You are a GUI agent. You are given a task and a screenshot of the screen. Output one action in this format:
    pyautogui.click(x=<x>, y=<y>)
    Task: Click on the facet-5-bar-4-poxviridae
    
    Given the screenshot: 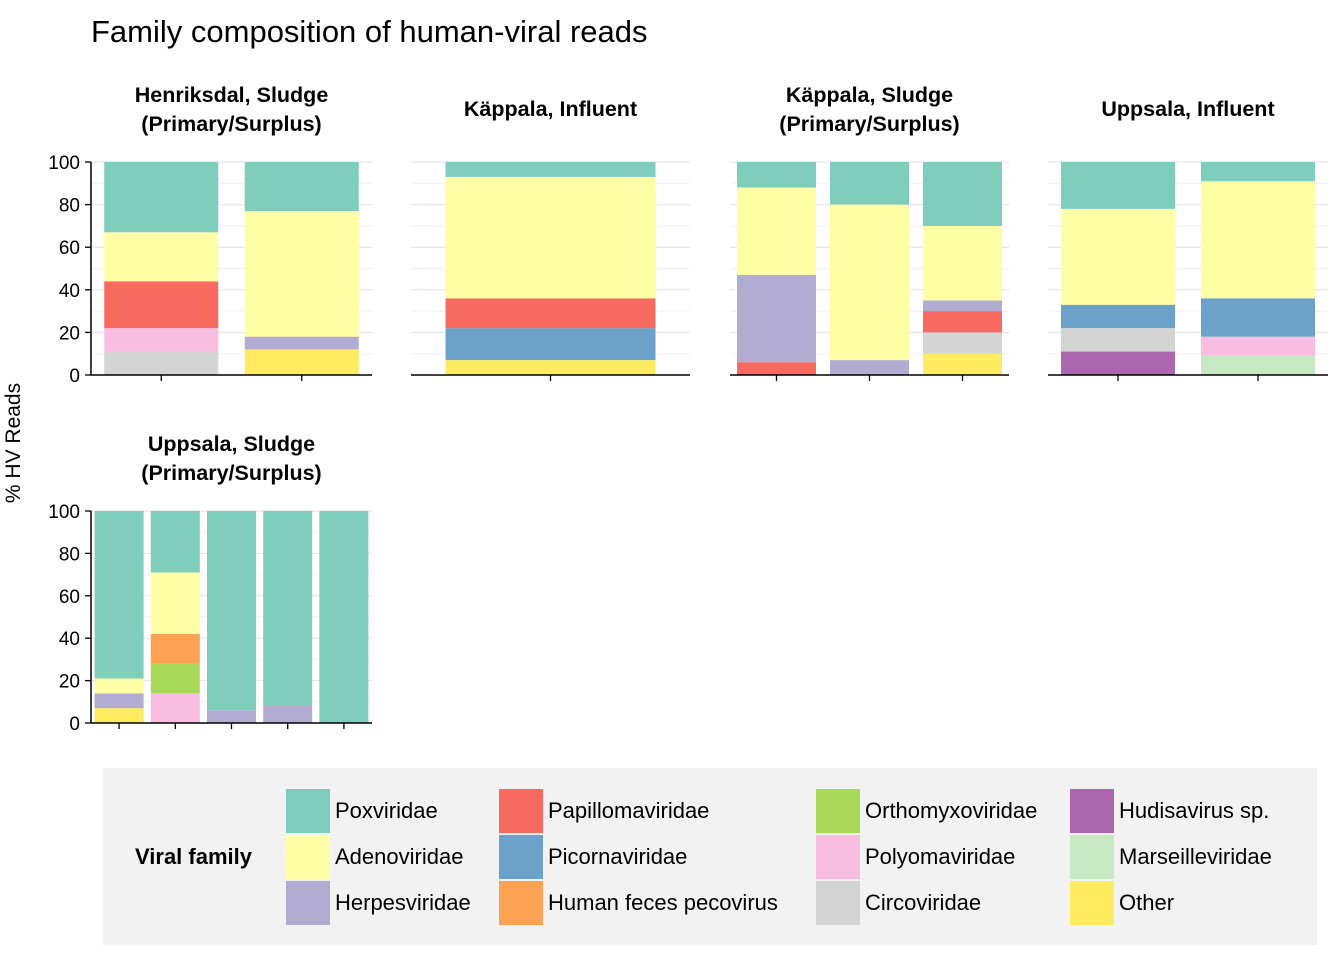 What is the action you would take?
    pyautogui.click(x=288, y=609)
    